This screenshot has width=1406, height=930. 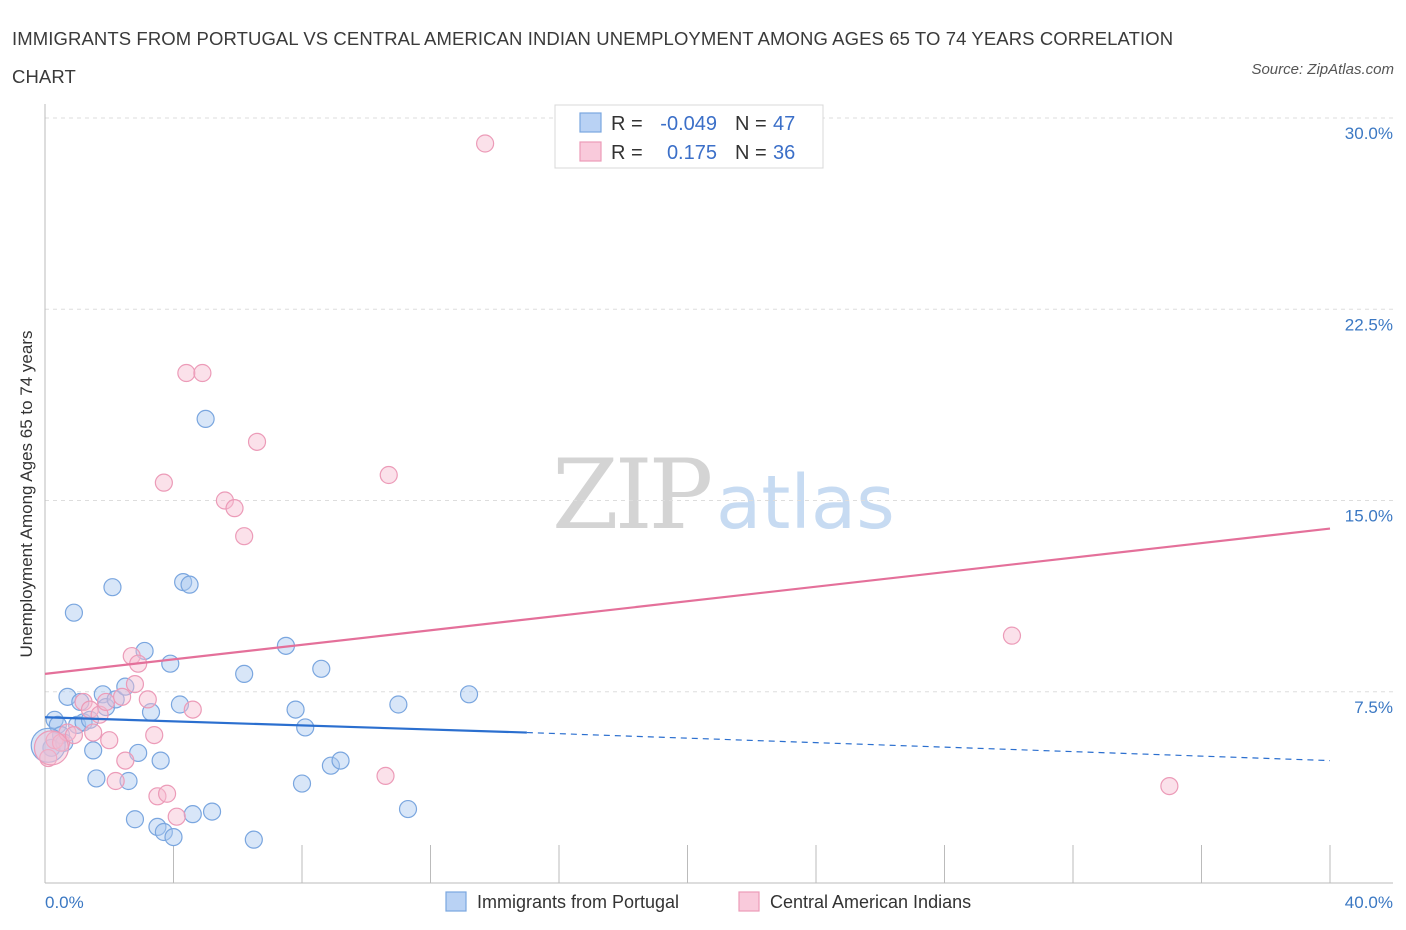 I want to click on legend-r-value-2: 0.175, so click(x=692, y=153).